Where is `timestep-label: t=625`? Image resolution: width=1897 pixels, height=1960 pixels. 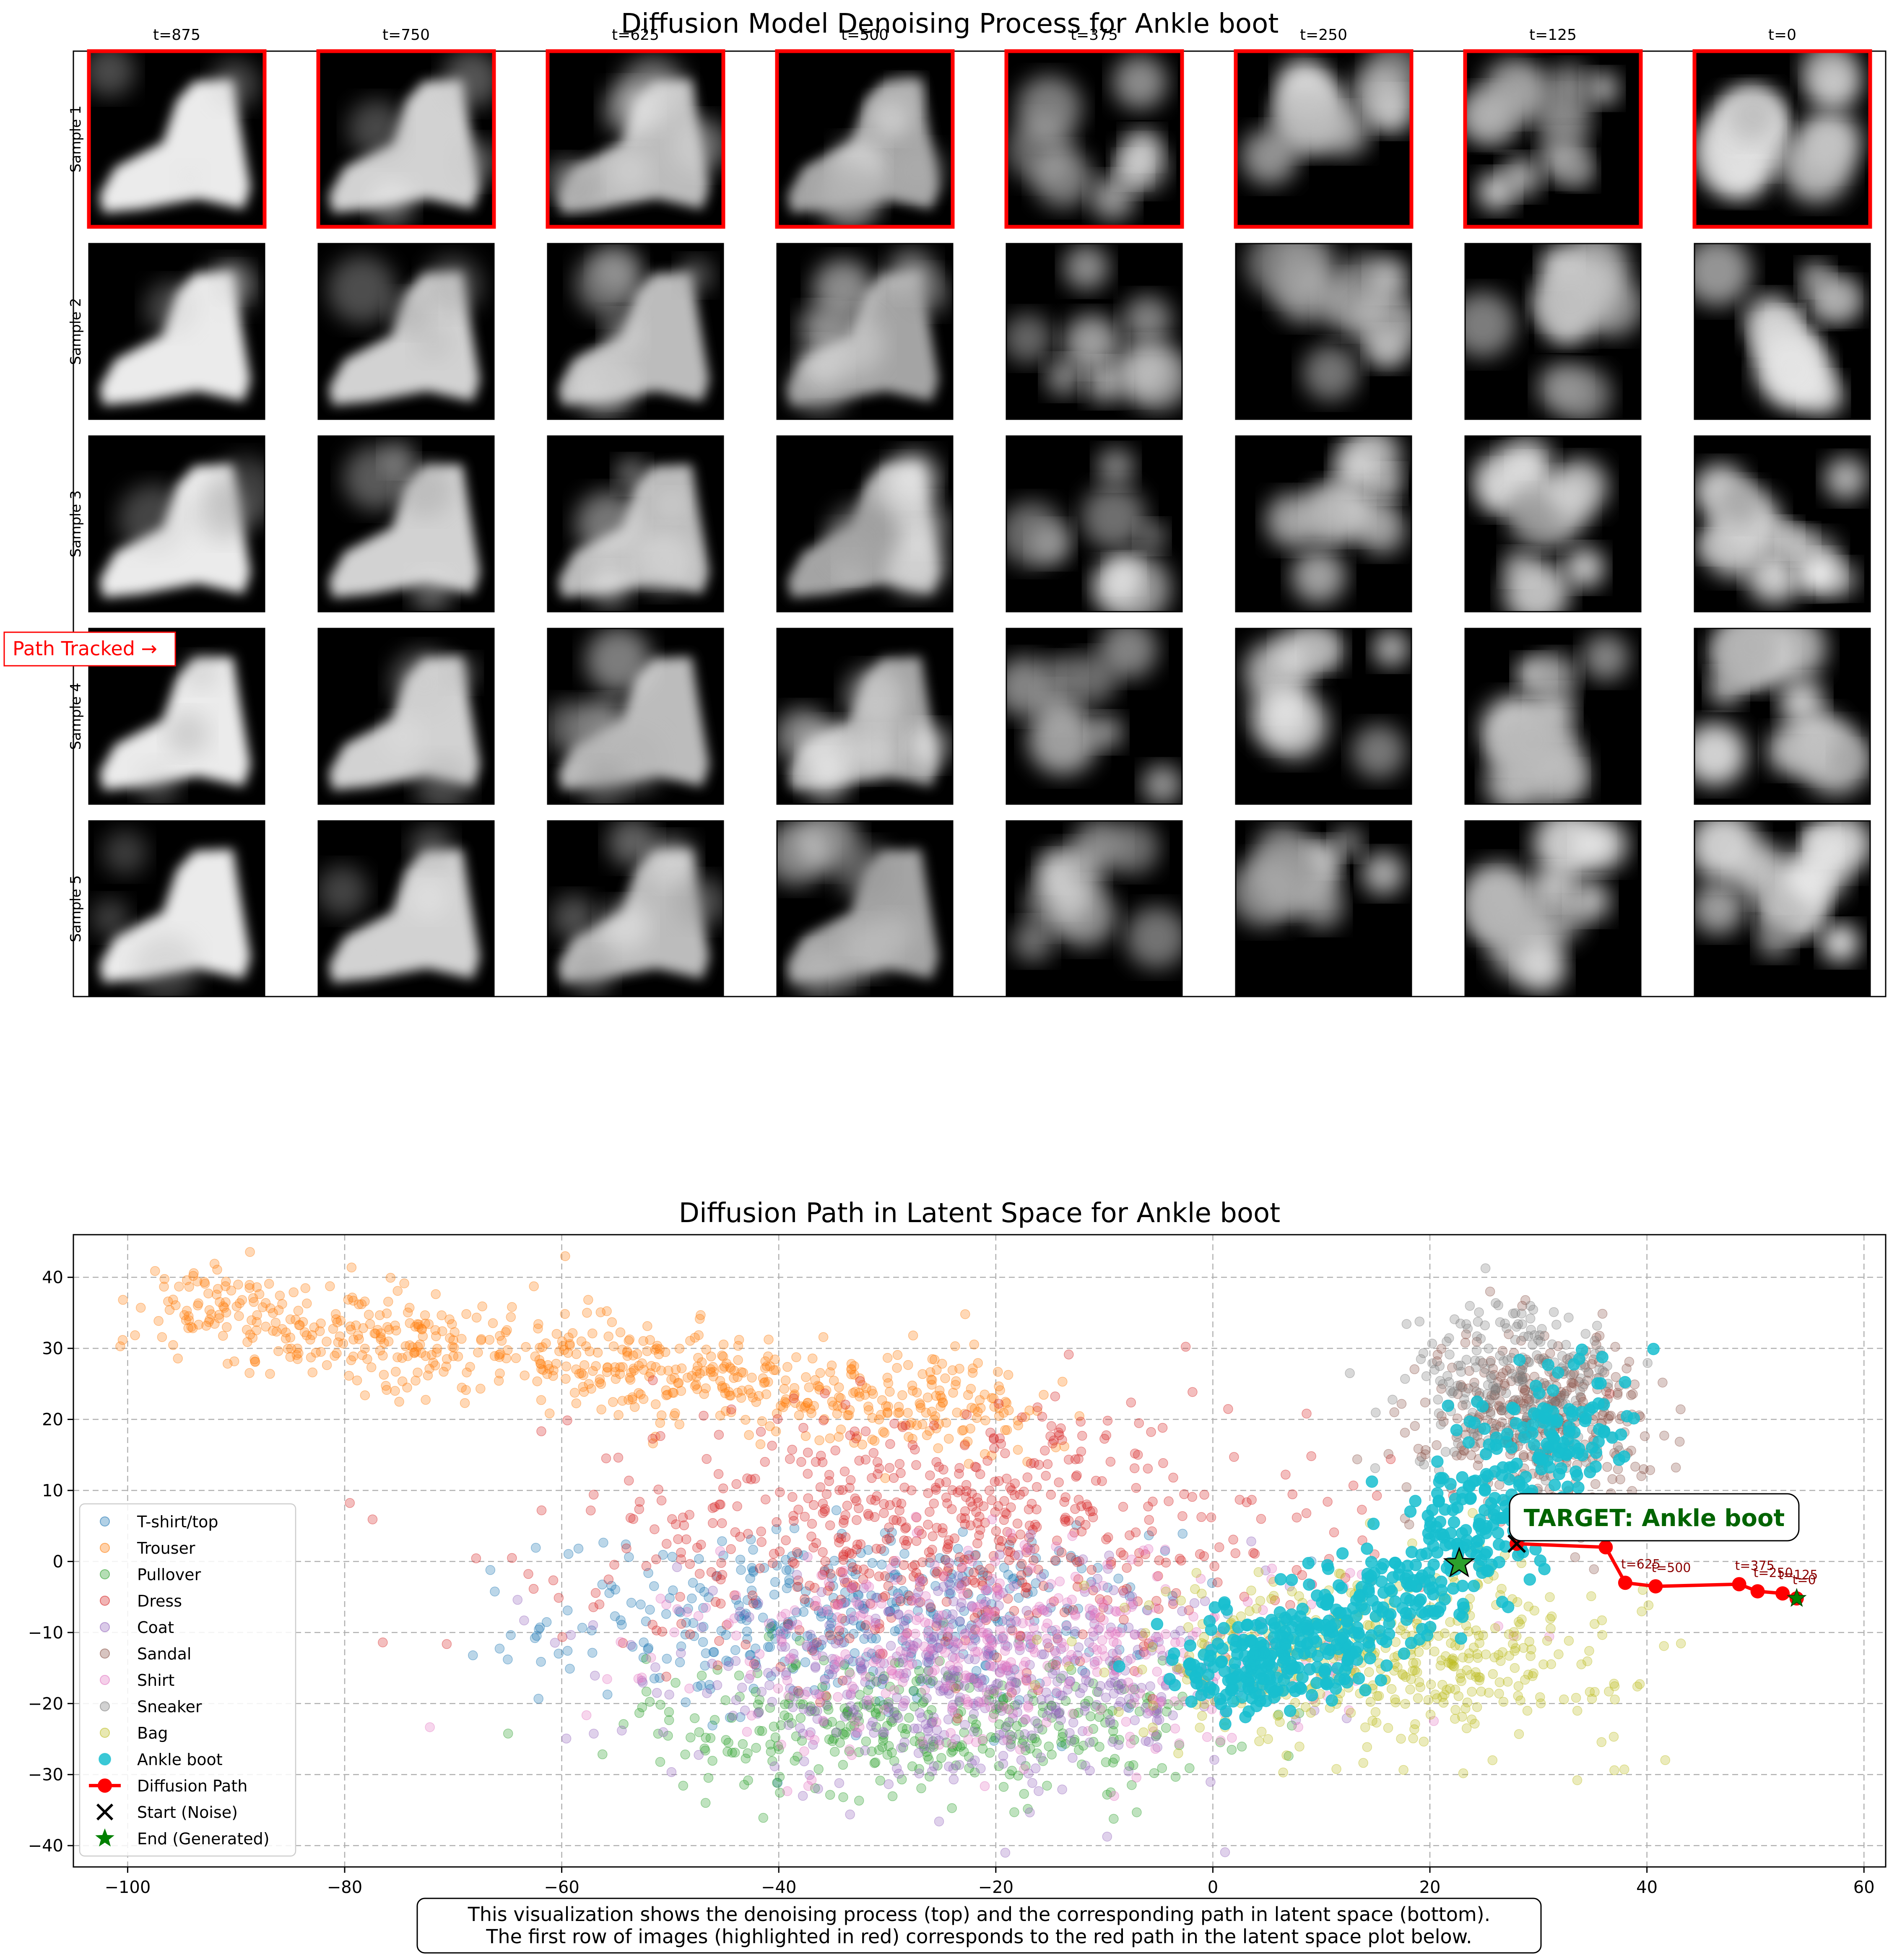 timestep-label: t=625 is located at coordinates (635, 35).